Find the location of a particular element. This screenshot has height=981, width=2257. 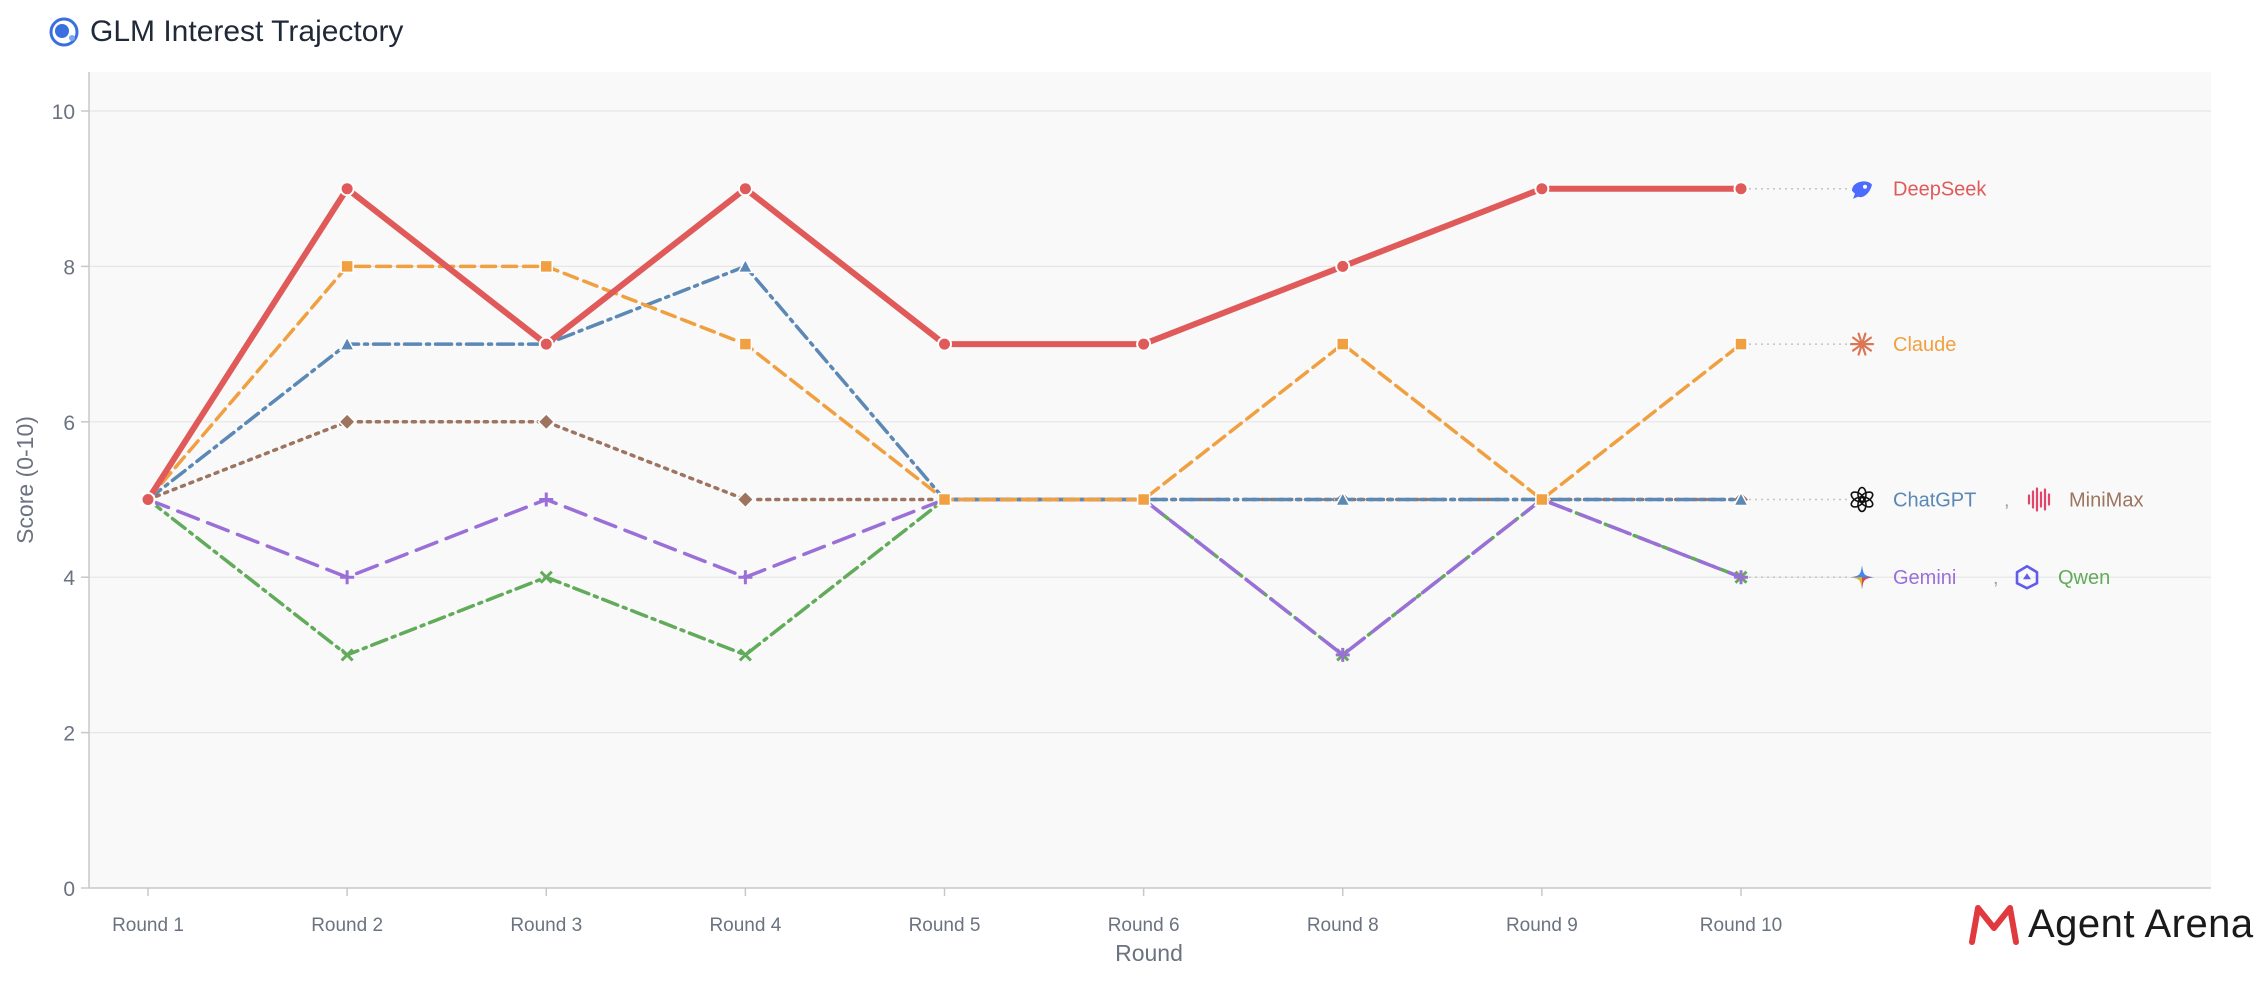

series-label-gemini: Gemini is located at coordinates (1924, 578).